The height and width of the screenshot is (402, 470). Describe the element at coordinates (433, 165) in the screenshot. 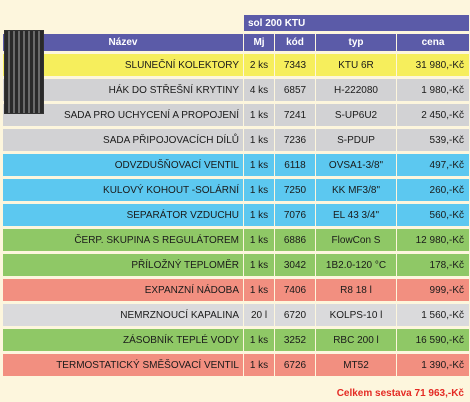

I see `item-price: 497,-Kč` at that location.